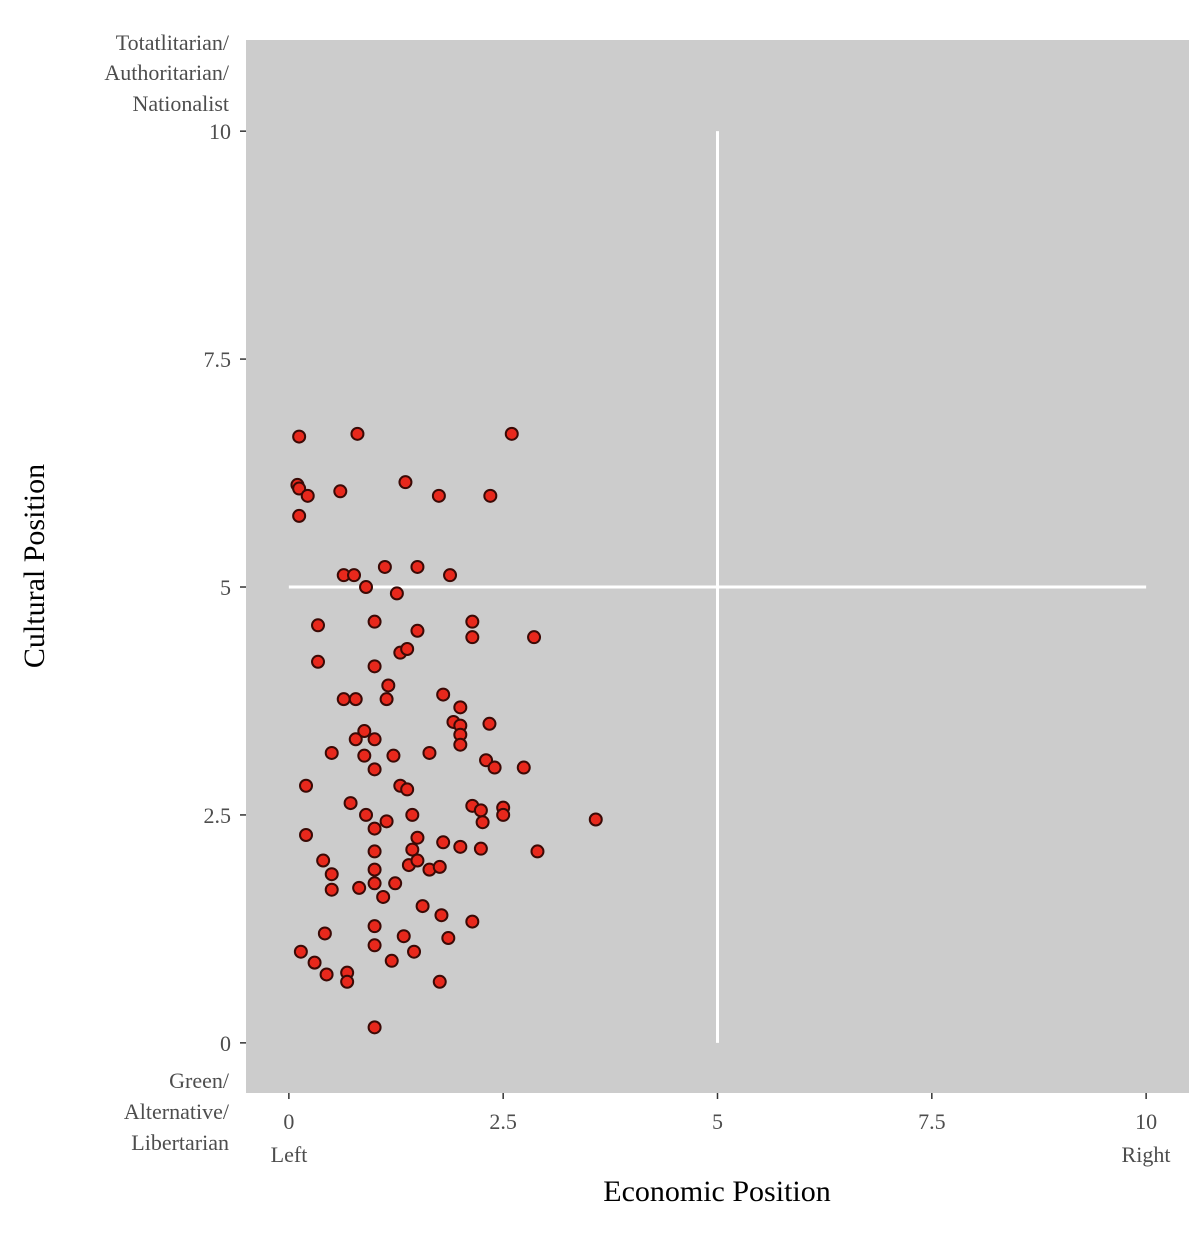 The image size is (1200, 1238). Describe the element at coordinates (34, 566) in the screenshot. I see `y-axis-title: Cultural Position` at that location.